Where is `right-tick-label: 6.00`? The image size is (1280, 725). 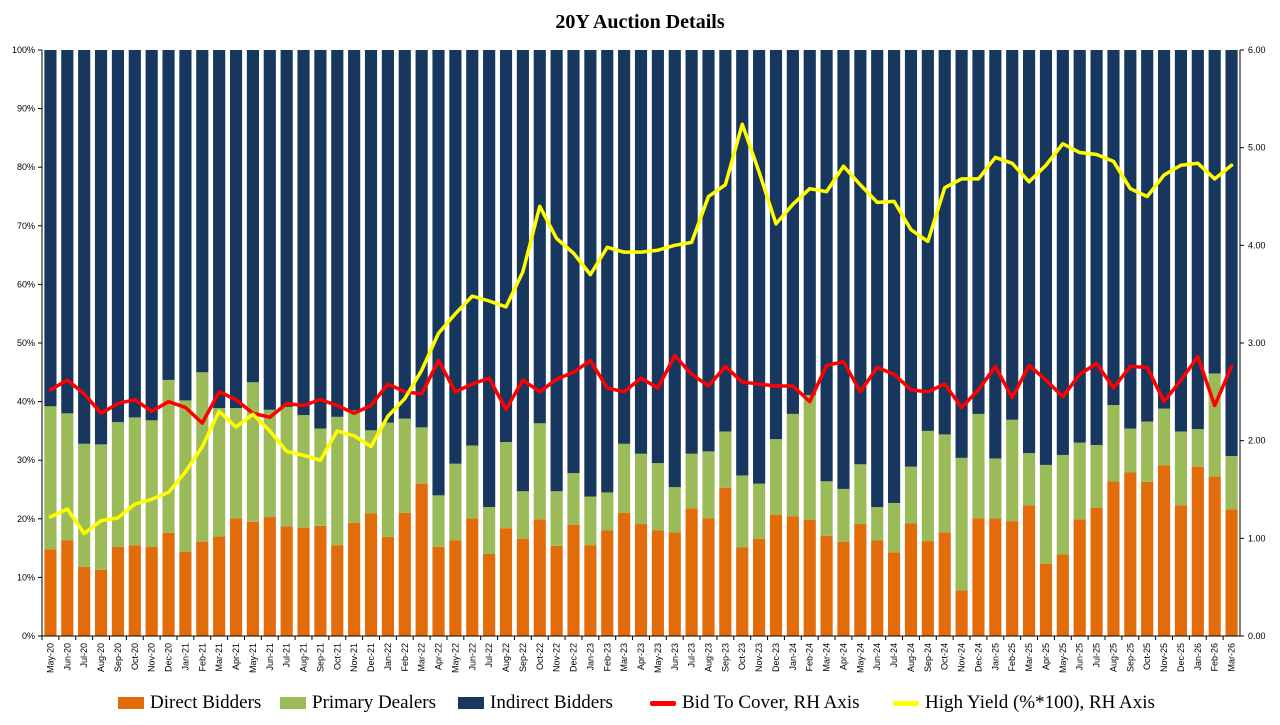
right-tick-label: 6.00 is located at coordinates (1257, 50).